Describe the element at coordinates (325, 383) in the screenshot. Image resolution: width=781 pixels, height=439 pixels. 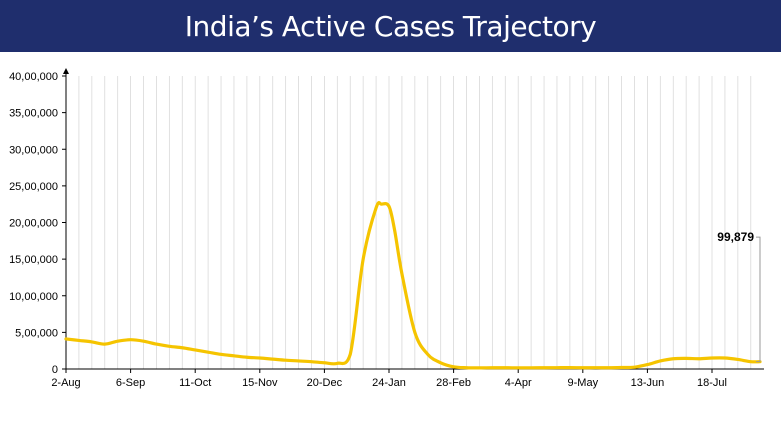
I see `x-tick-label: 20-Dec` at that location.